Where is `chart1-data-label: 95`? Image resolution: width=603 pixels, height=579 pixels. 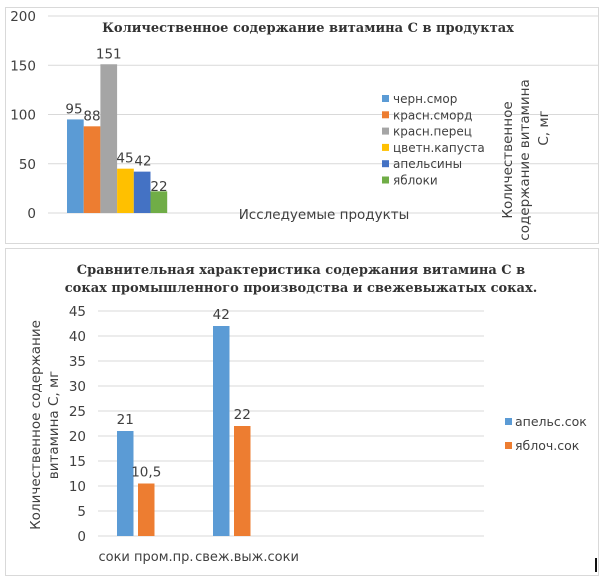 chart1-data-label: 95 is located at coordinates (73, 109).